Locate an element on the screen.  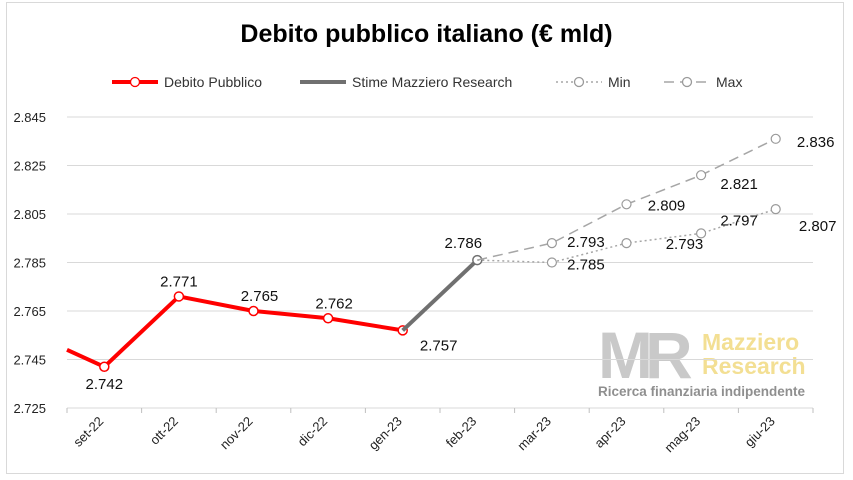
watermark-tagline: Ricerca finanziaria indipendente is located at coordinates (702, 391).